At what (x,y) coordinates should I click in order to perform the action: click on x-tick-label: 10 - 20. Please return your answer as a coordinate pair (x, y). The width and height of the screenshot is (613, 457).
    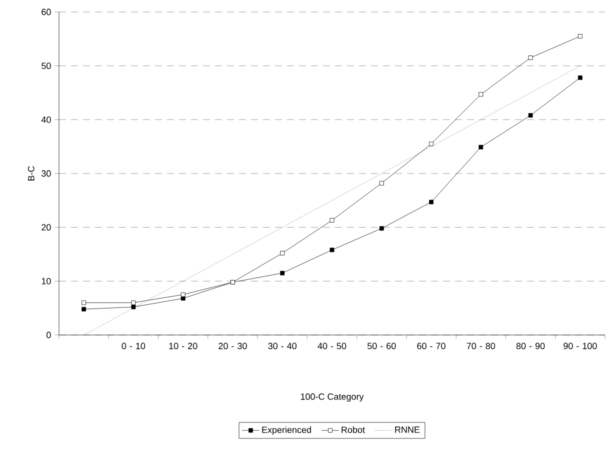
    Looking at the image, I should click on (183, 346).